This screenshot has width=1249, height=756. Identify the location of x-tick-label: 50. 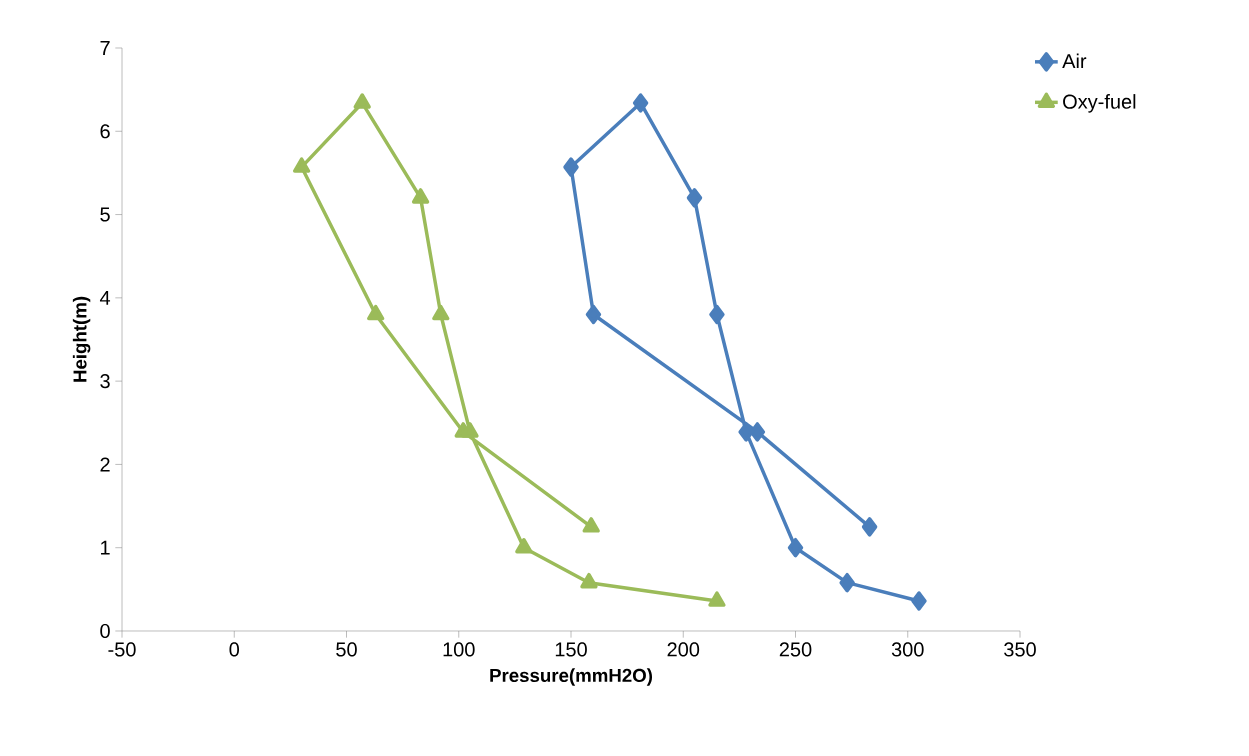
(346, 649).